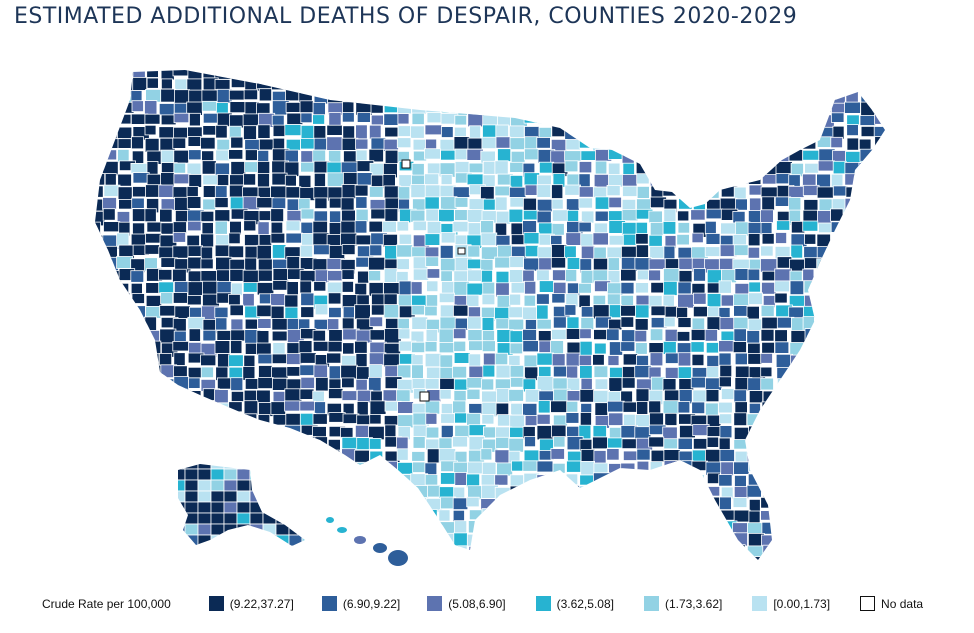  What do you see at coordinates (791, 603) in the screenshot?
I see `legend-item: [0.00,1.73]` at bounding box center [791, 603].